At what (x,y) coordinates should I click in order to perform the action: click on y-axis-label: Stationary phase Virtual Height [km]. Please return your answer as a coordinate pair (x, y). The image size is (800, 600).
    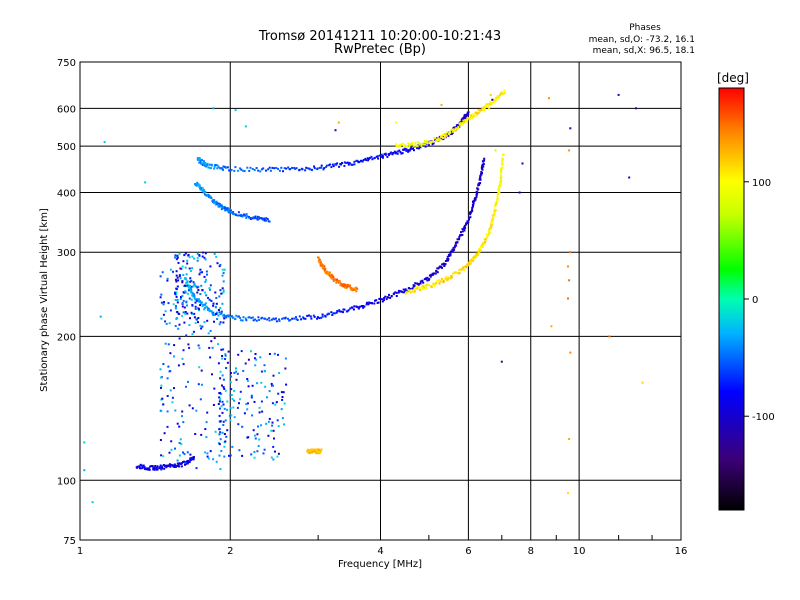
    Looking at the image, I should click on (44, 300).